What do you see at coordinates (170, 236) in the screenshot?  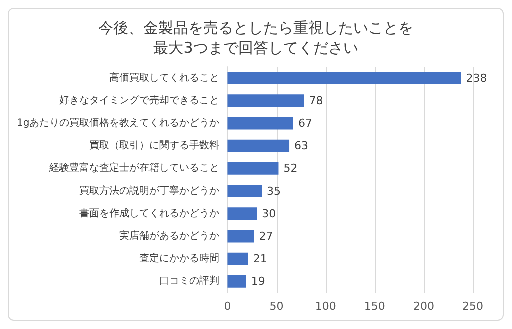 I see `y-tick-label: 実店舗があるかどうか` at bounding box center [170, 236].